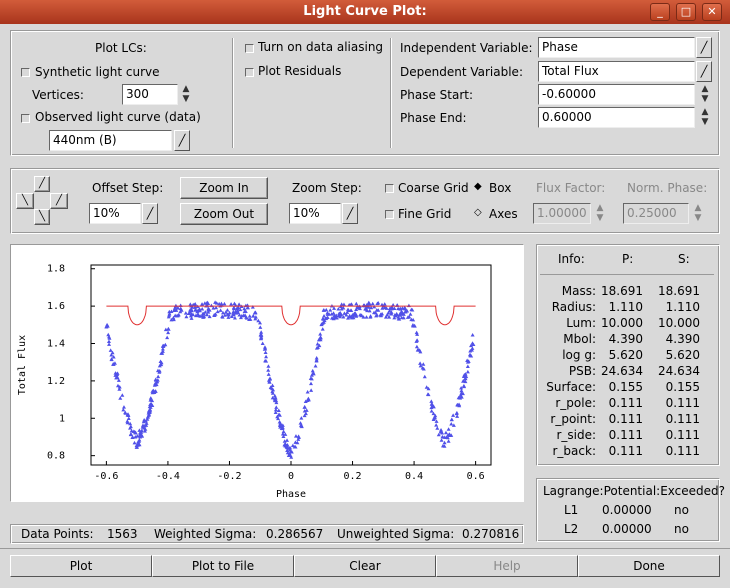  Describe the element at coordinates (42, 184) in the screenshot. I see `pan-up-icon: ╱` at that location.